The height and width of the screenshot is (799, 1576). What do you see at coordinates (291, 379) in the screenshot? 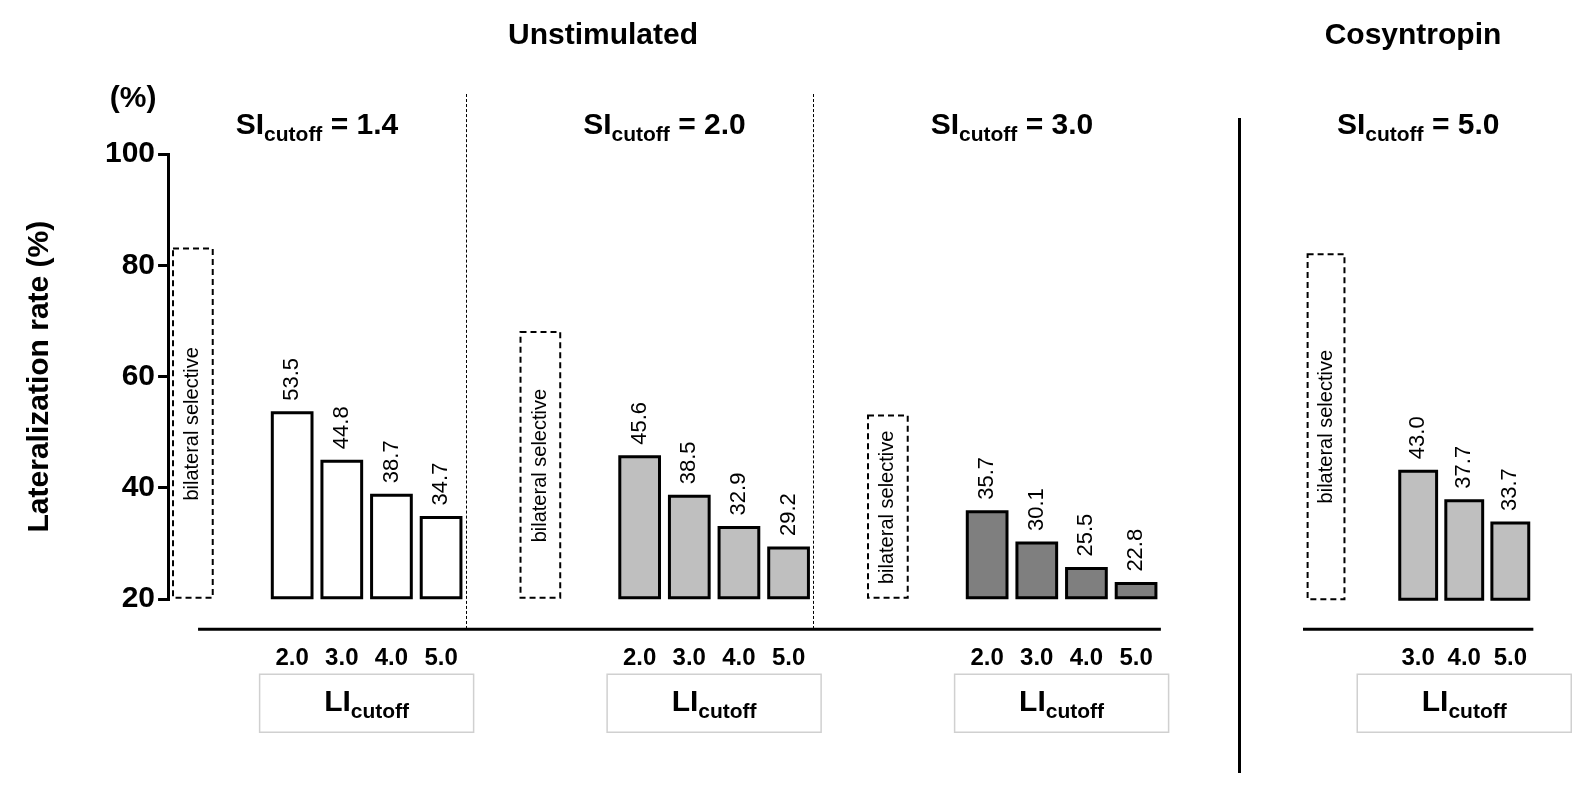
I see `data-label: 53.5` at bounding box center [291, 379].